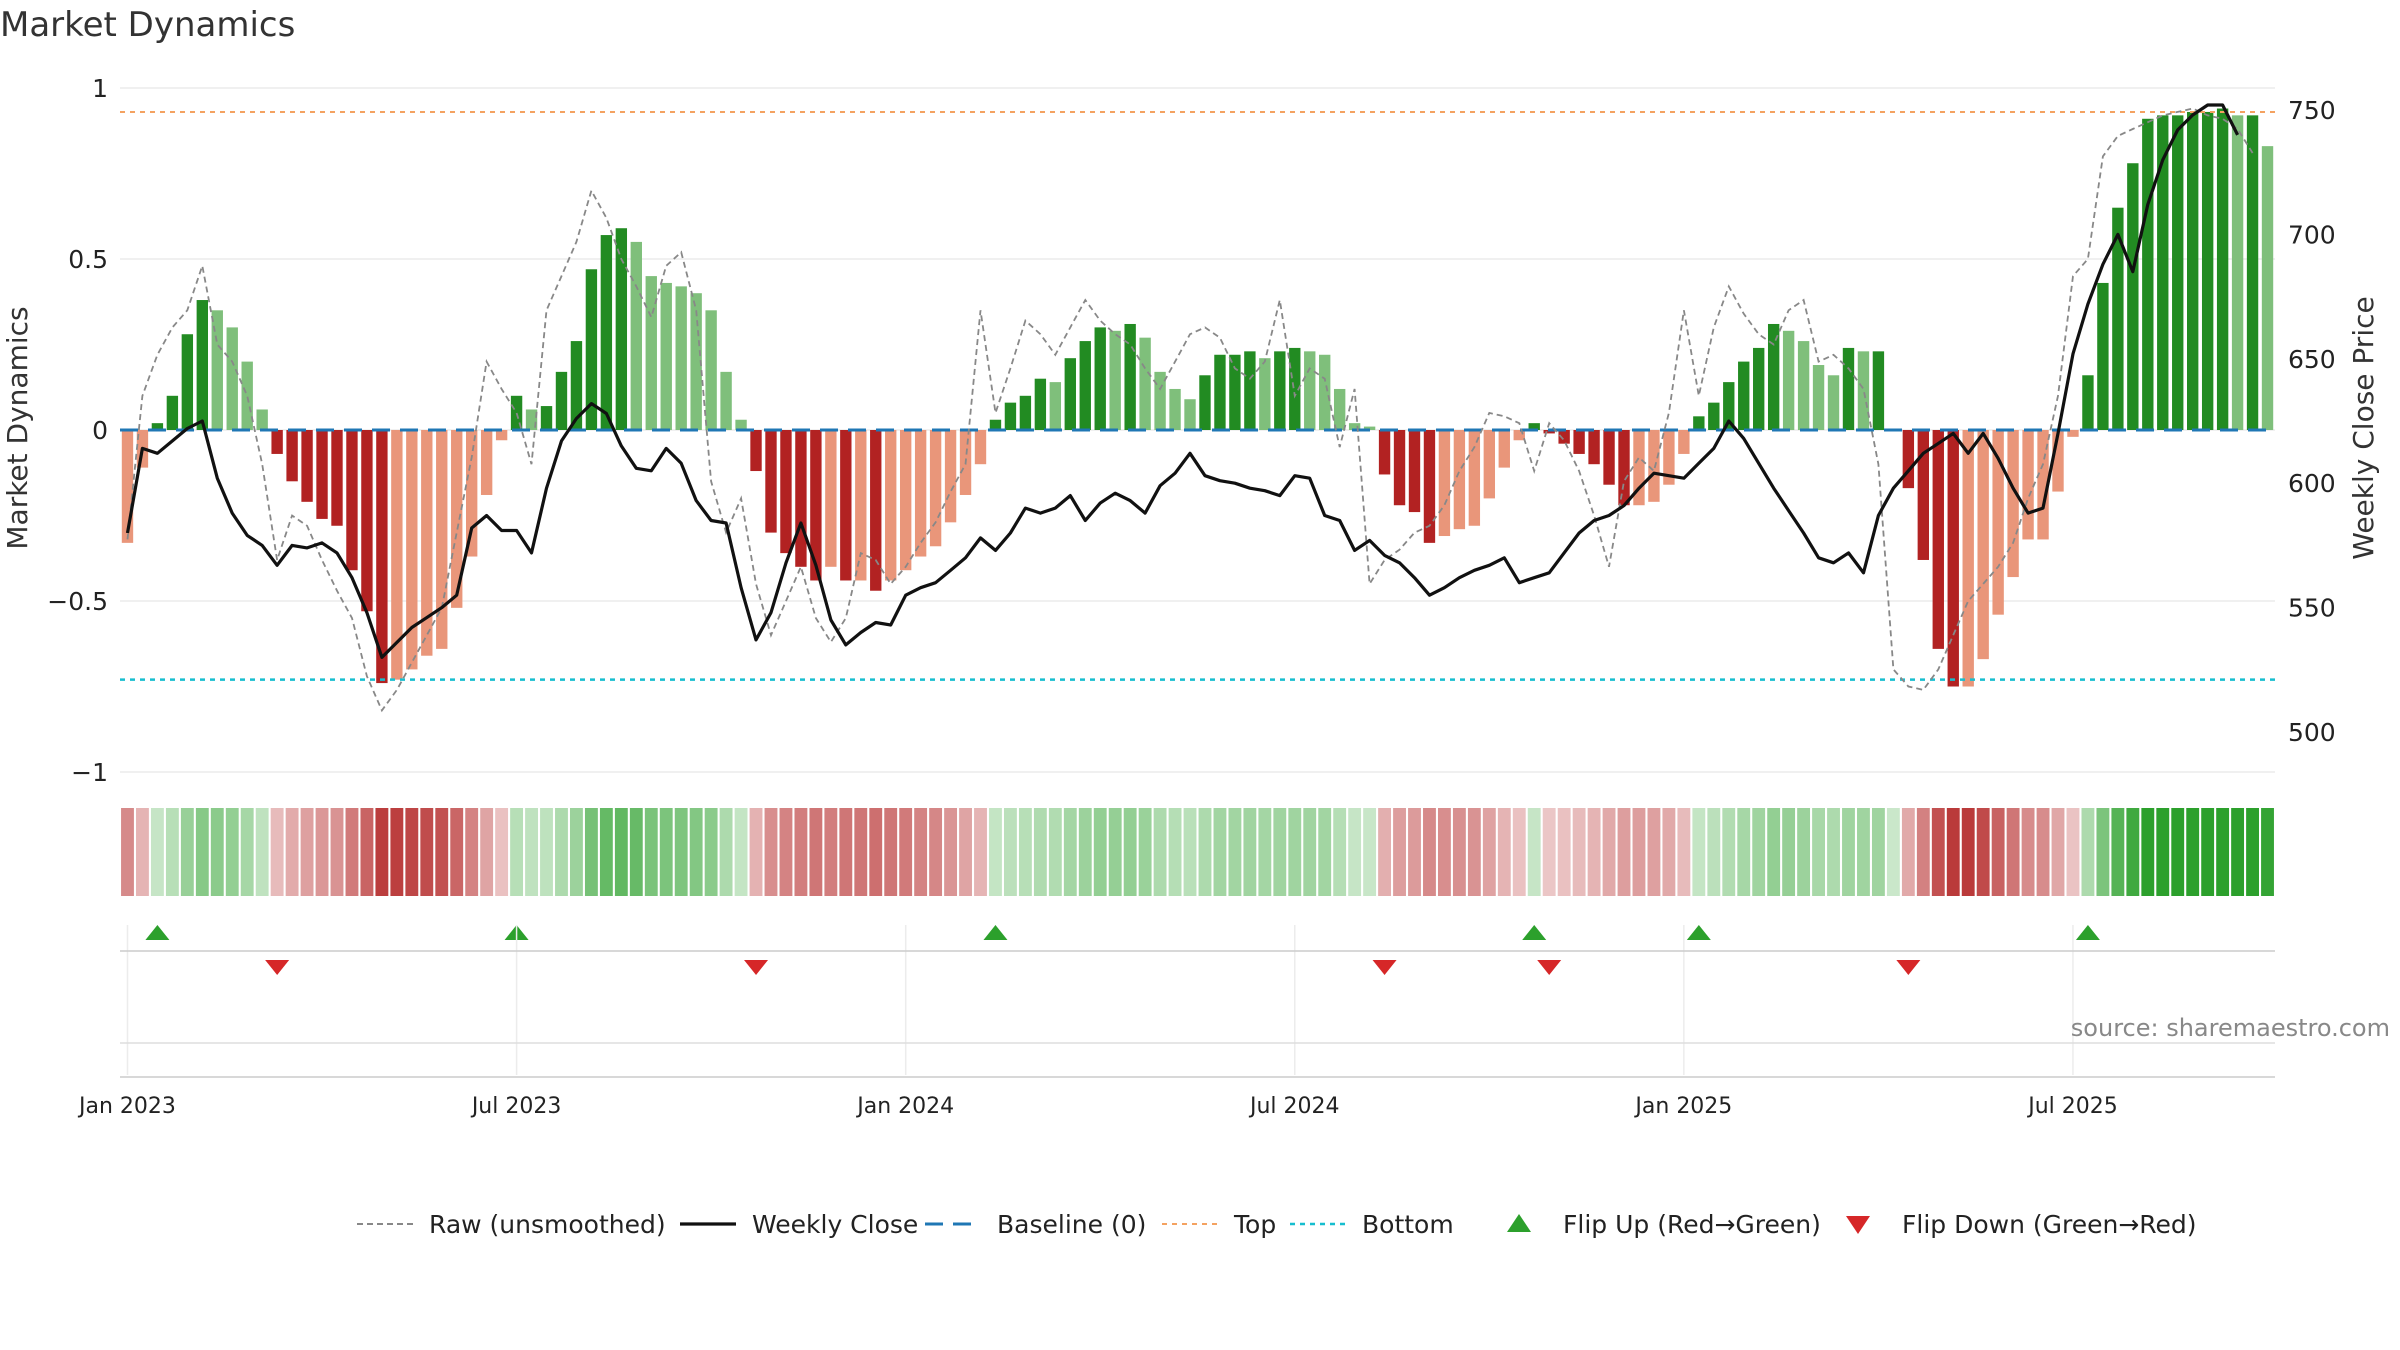  What do you see at coordinates (1197, 852) in the screenshot?
I see `regime-strip` at bounding box center [1197, 852].